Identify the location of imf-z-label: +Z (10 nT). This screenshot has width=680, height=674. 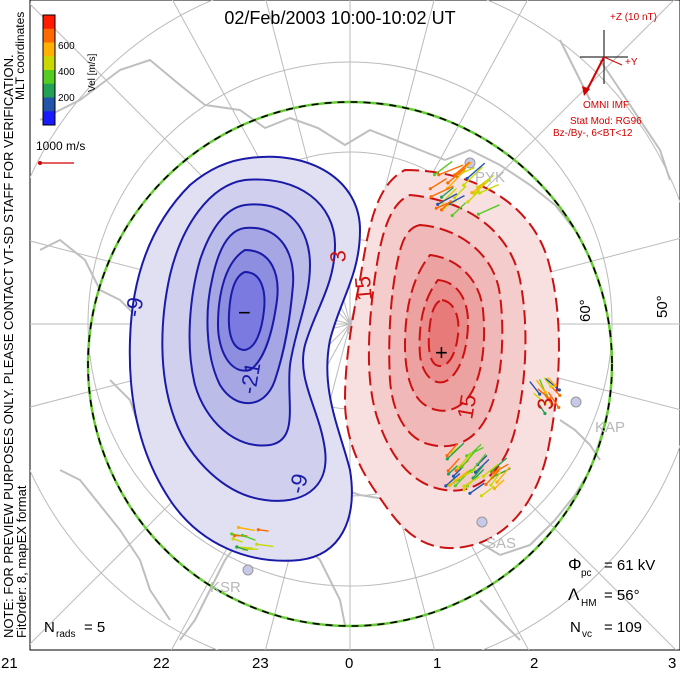
(633, 17).